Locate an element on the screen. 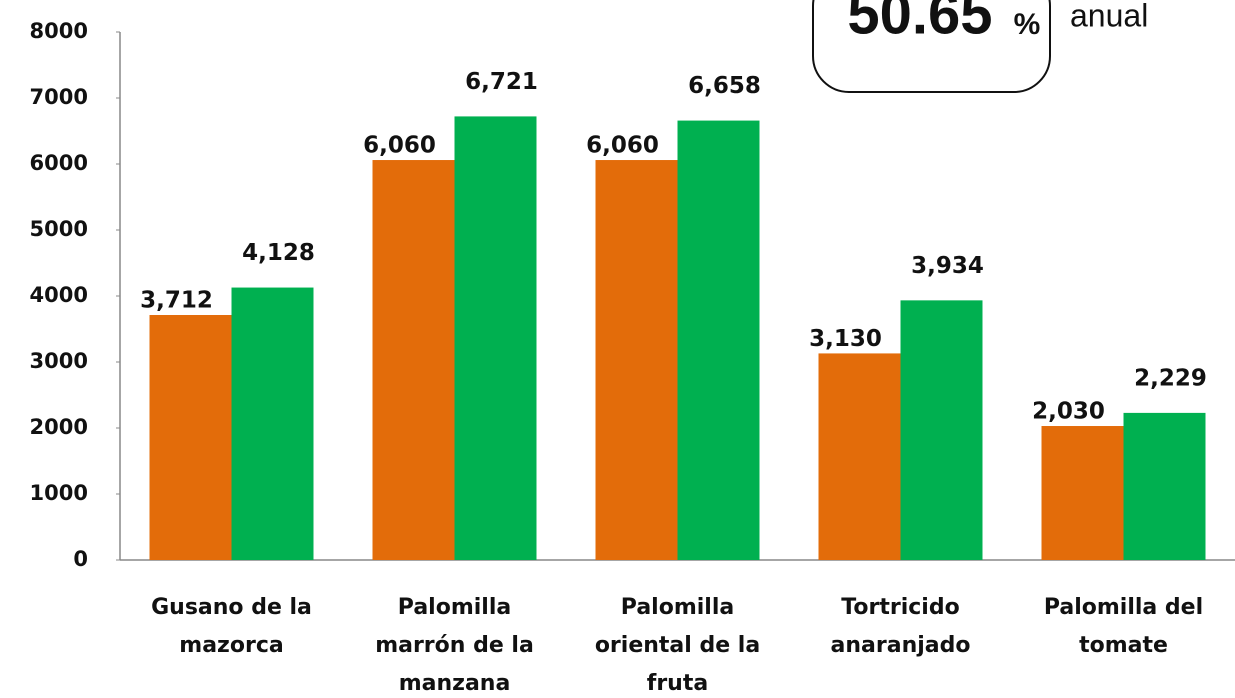 The width and height of the screenshot is (1235, 698). annotation-box is located at coordinates (931, 46).